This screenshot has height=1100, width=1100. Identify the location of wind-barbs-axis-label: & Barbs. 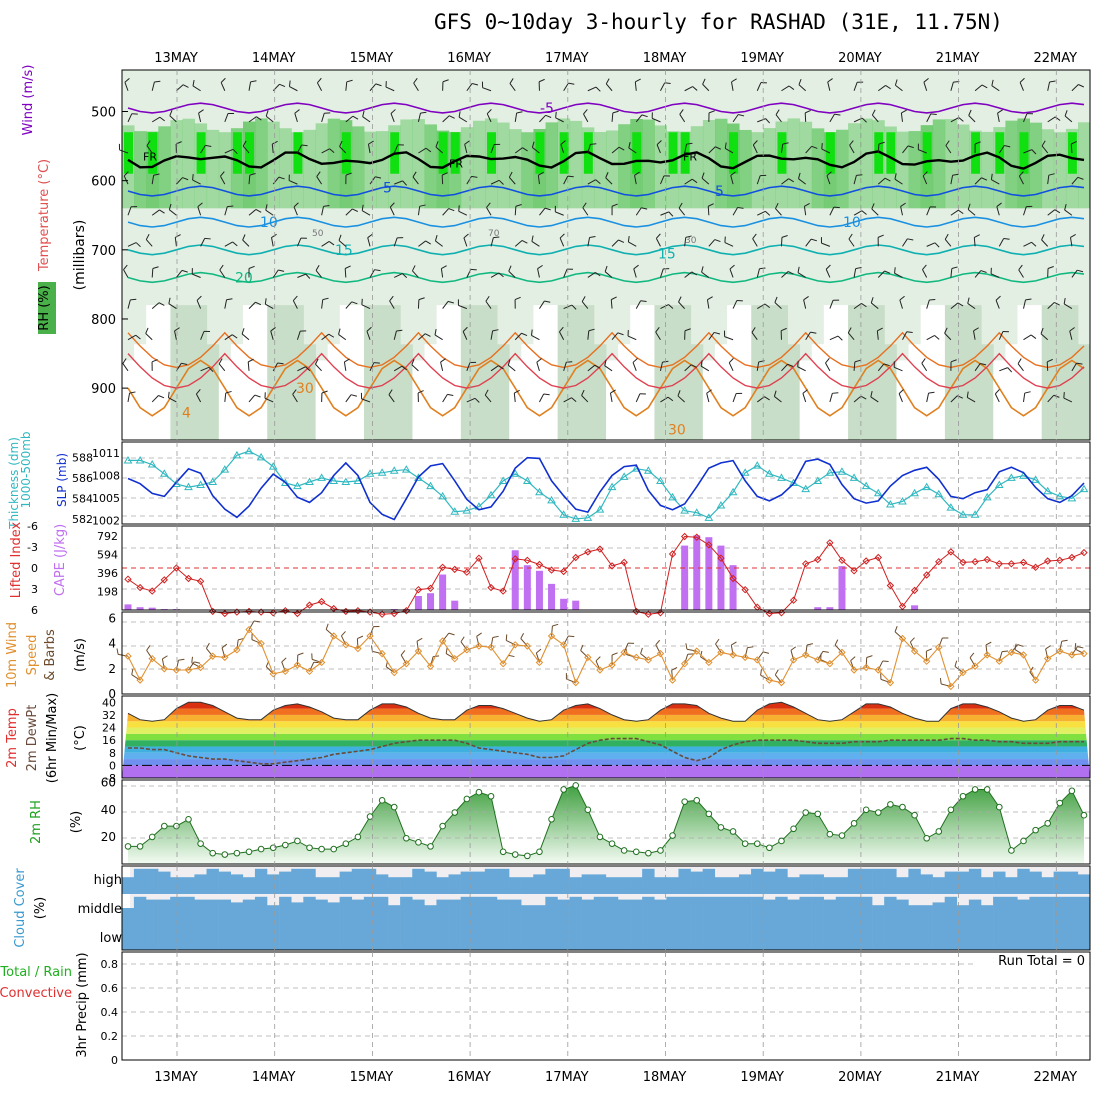
(50, 655).